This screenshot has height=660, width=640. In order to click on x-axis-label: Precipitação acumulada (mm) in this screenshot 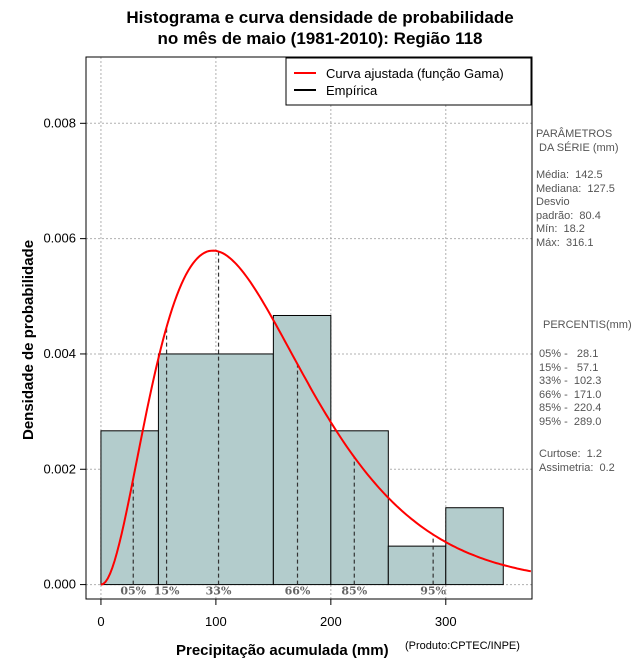, I will do `click(282, 650)`.